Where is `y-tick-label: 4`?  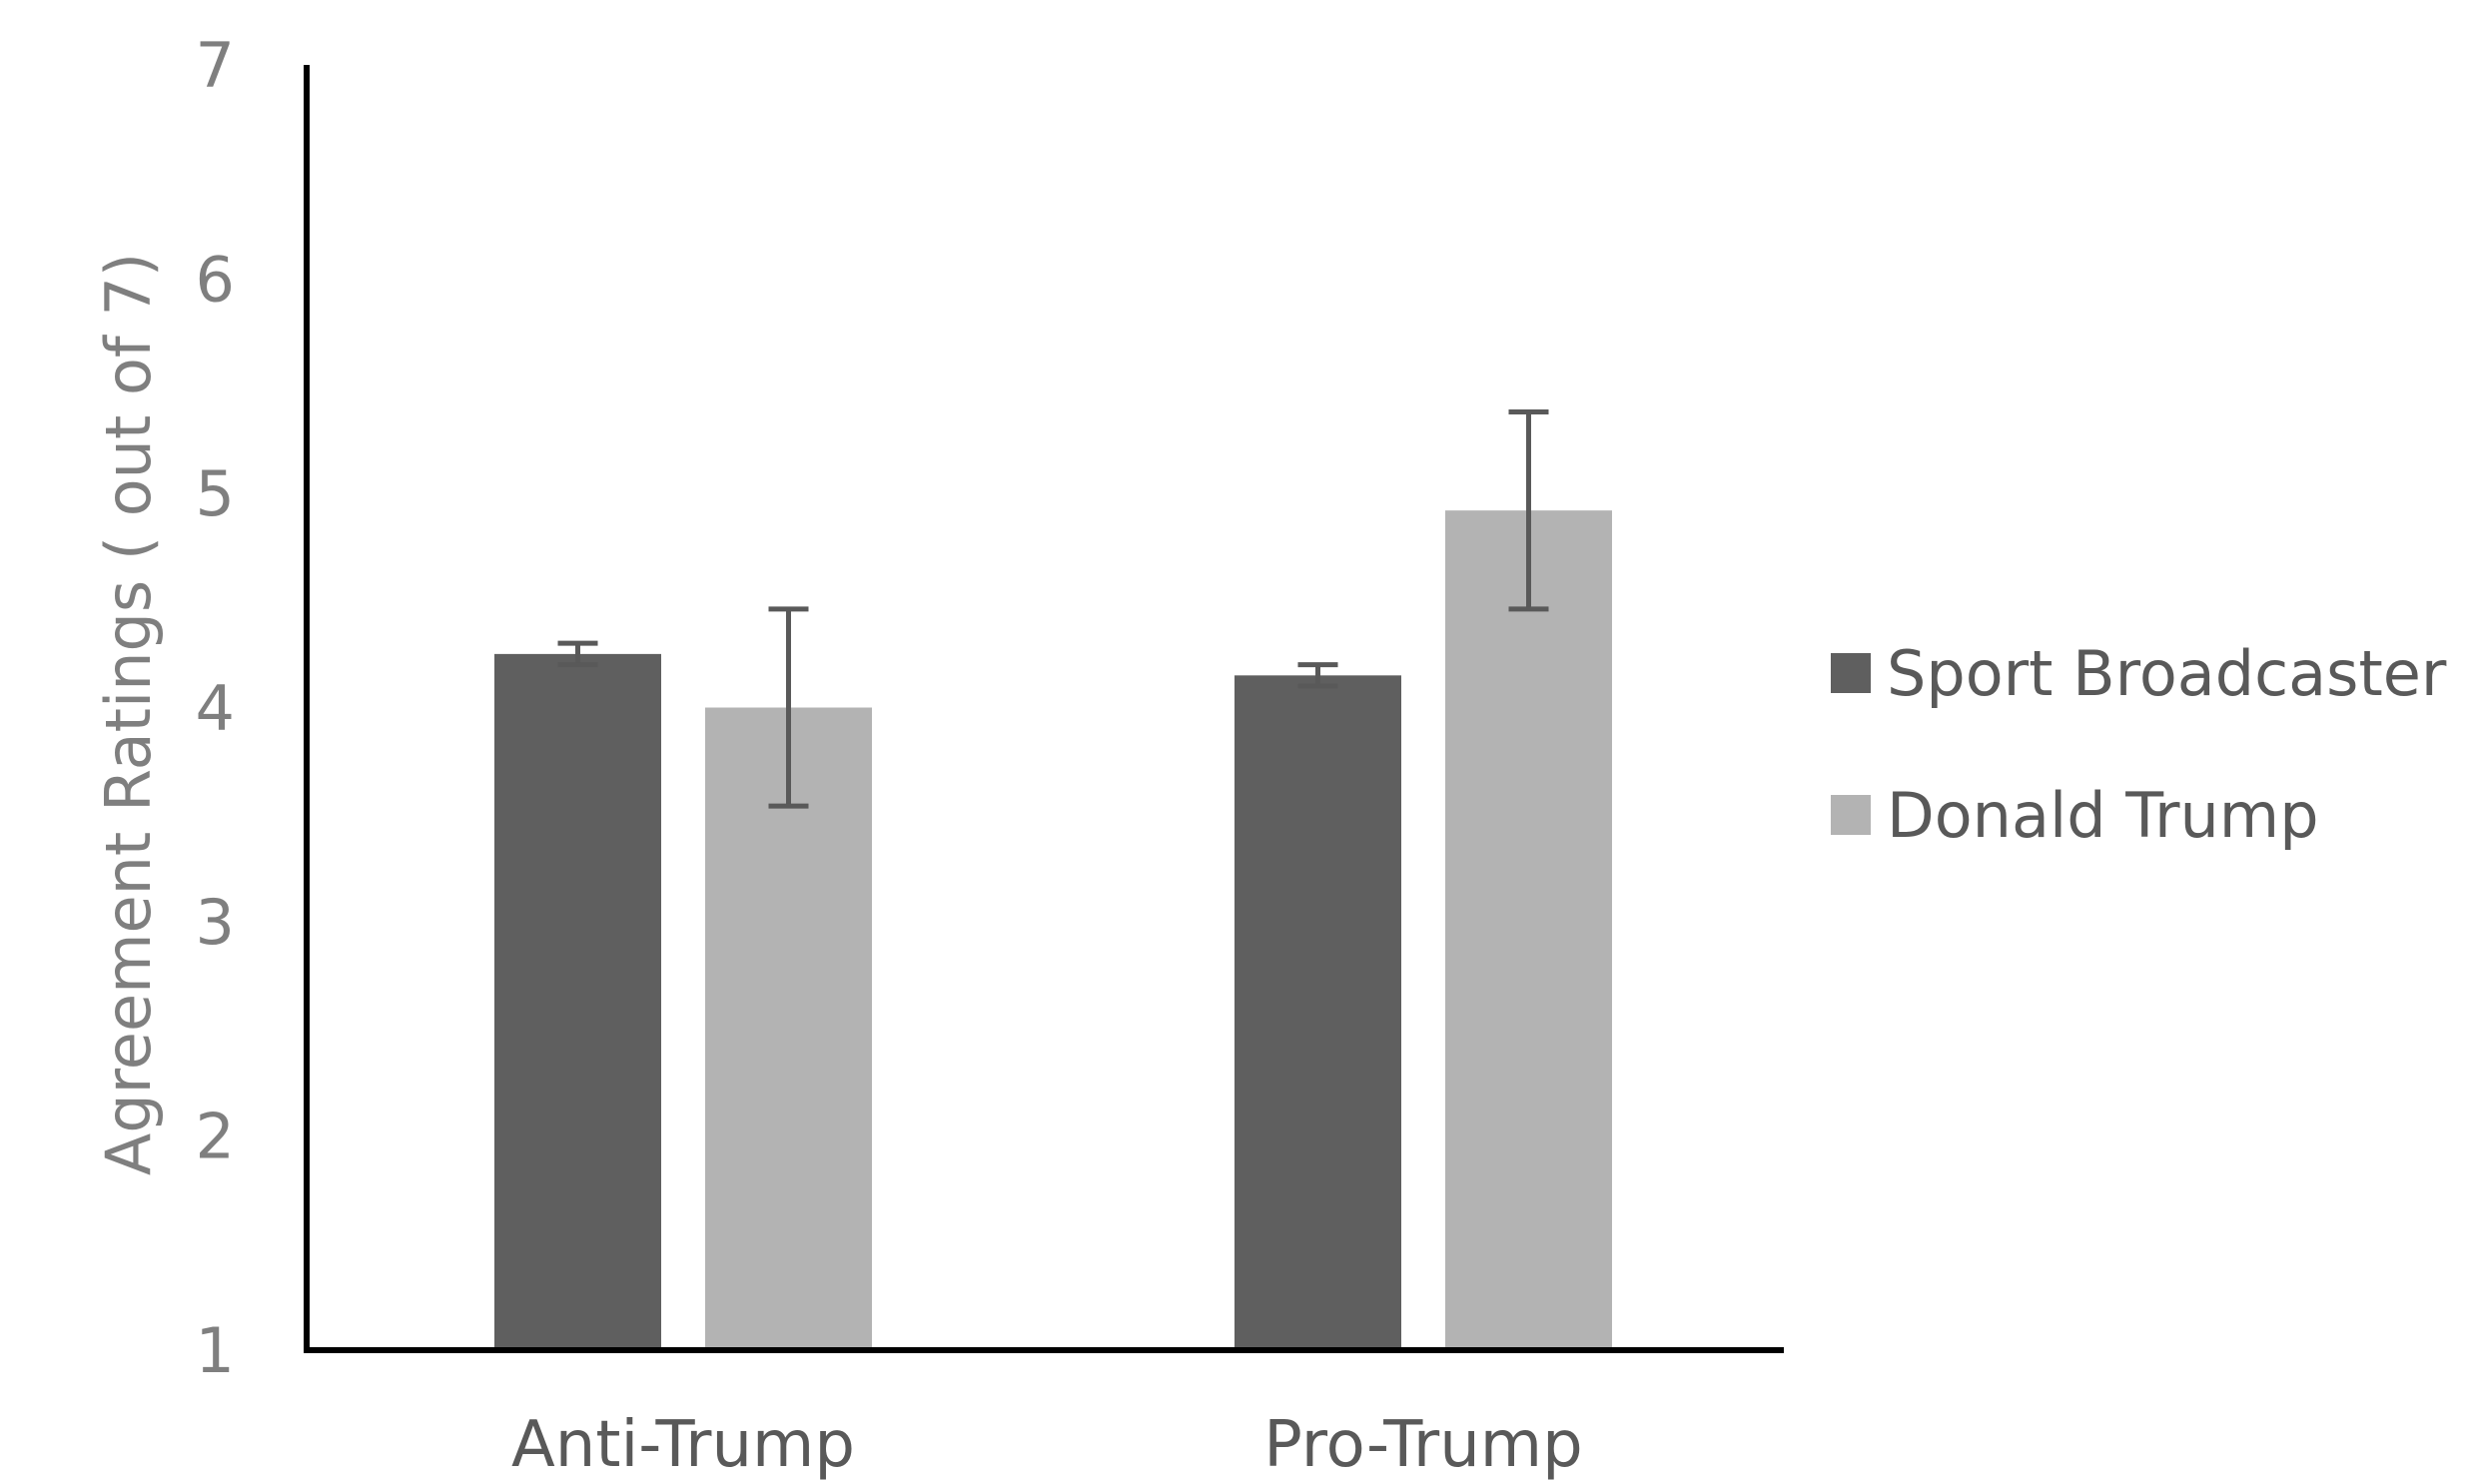
y-tick-label: 4 is located at coordinates (216, 708).